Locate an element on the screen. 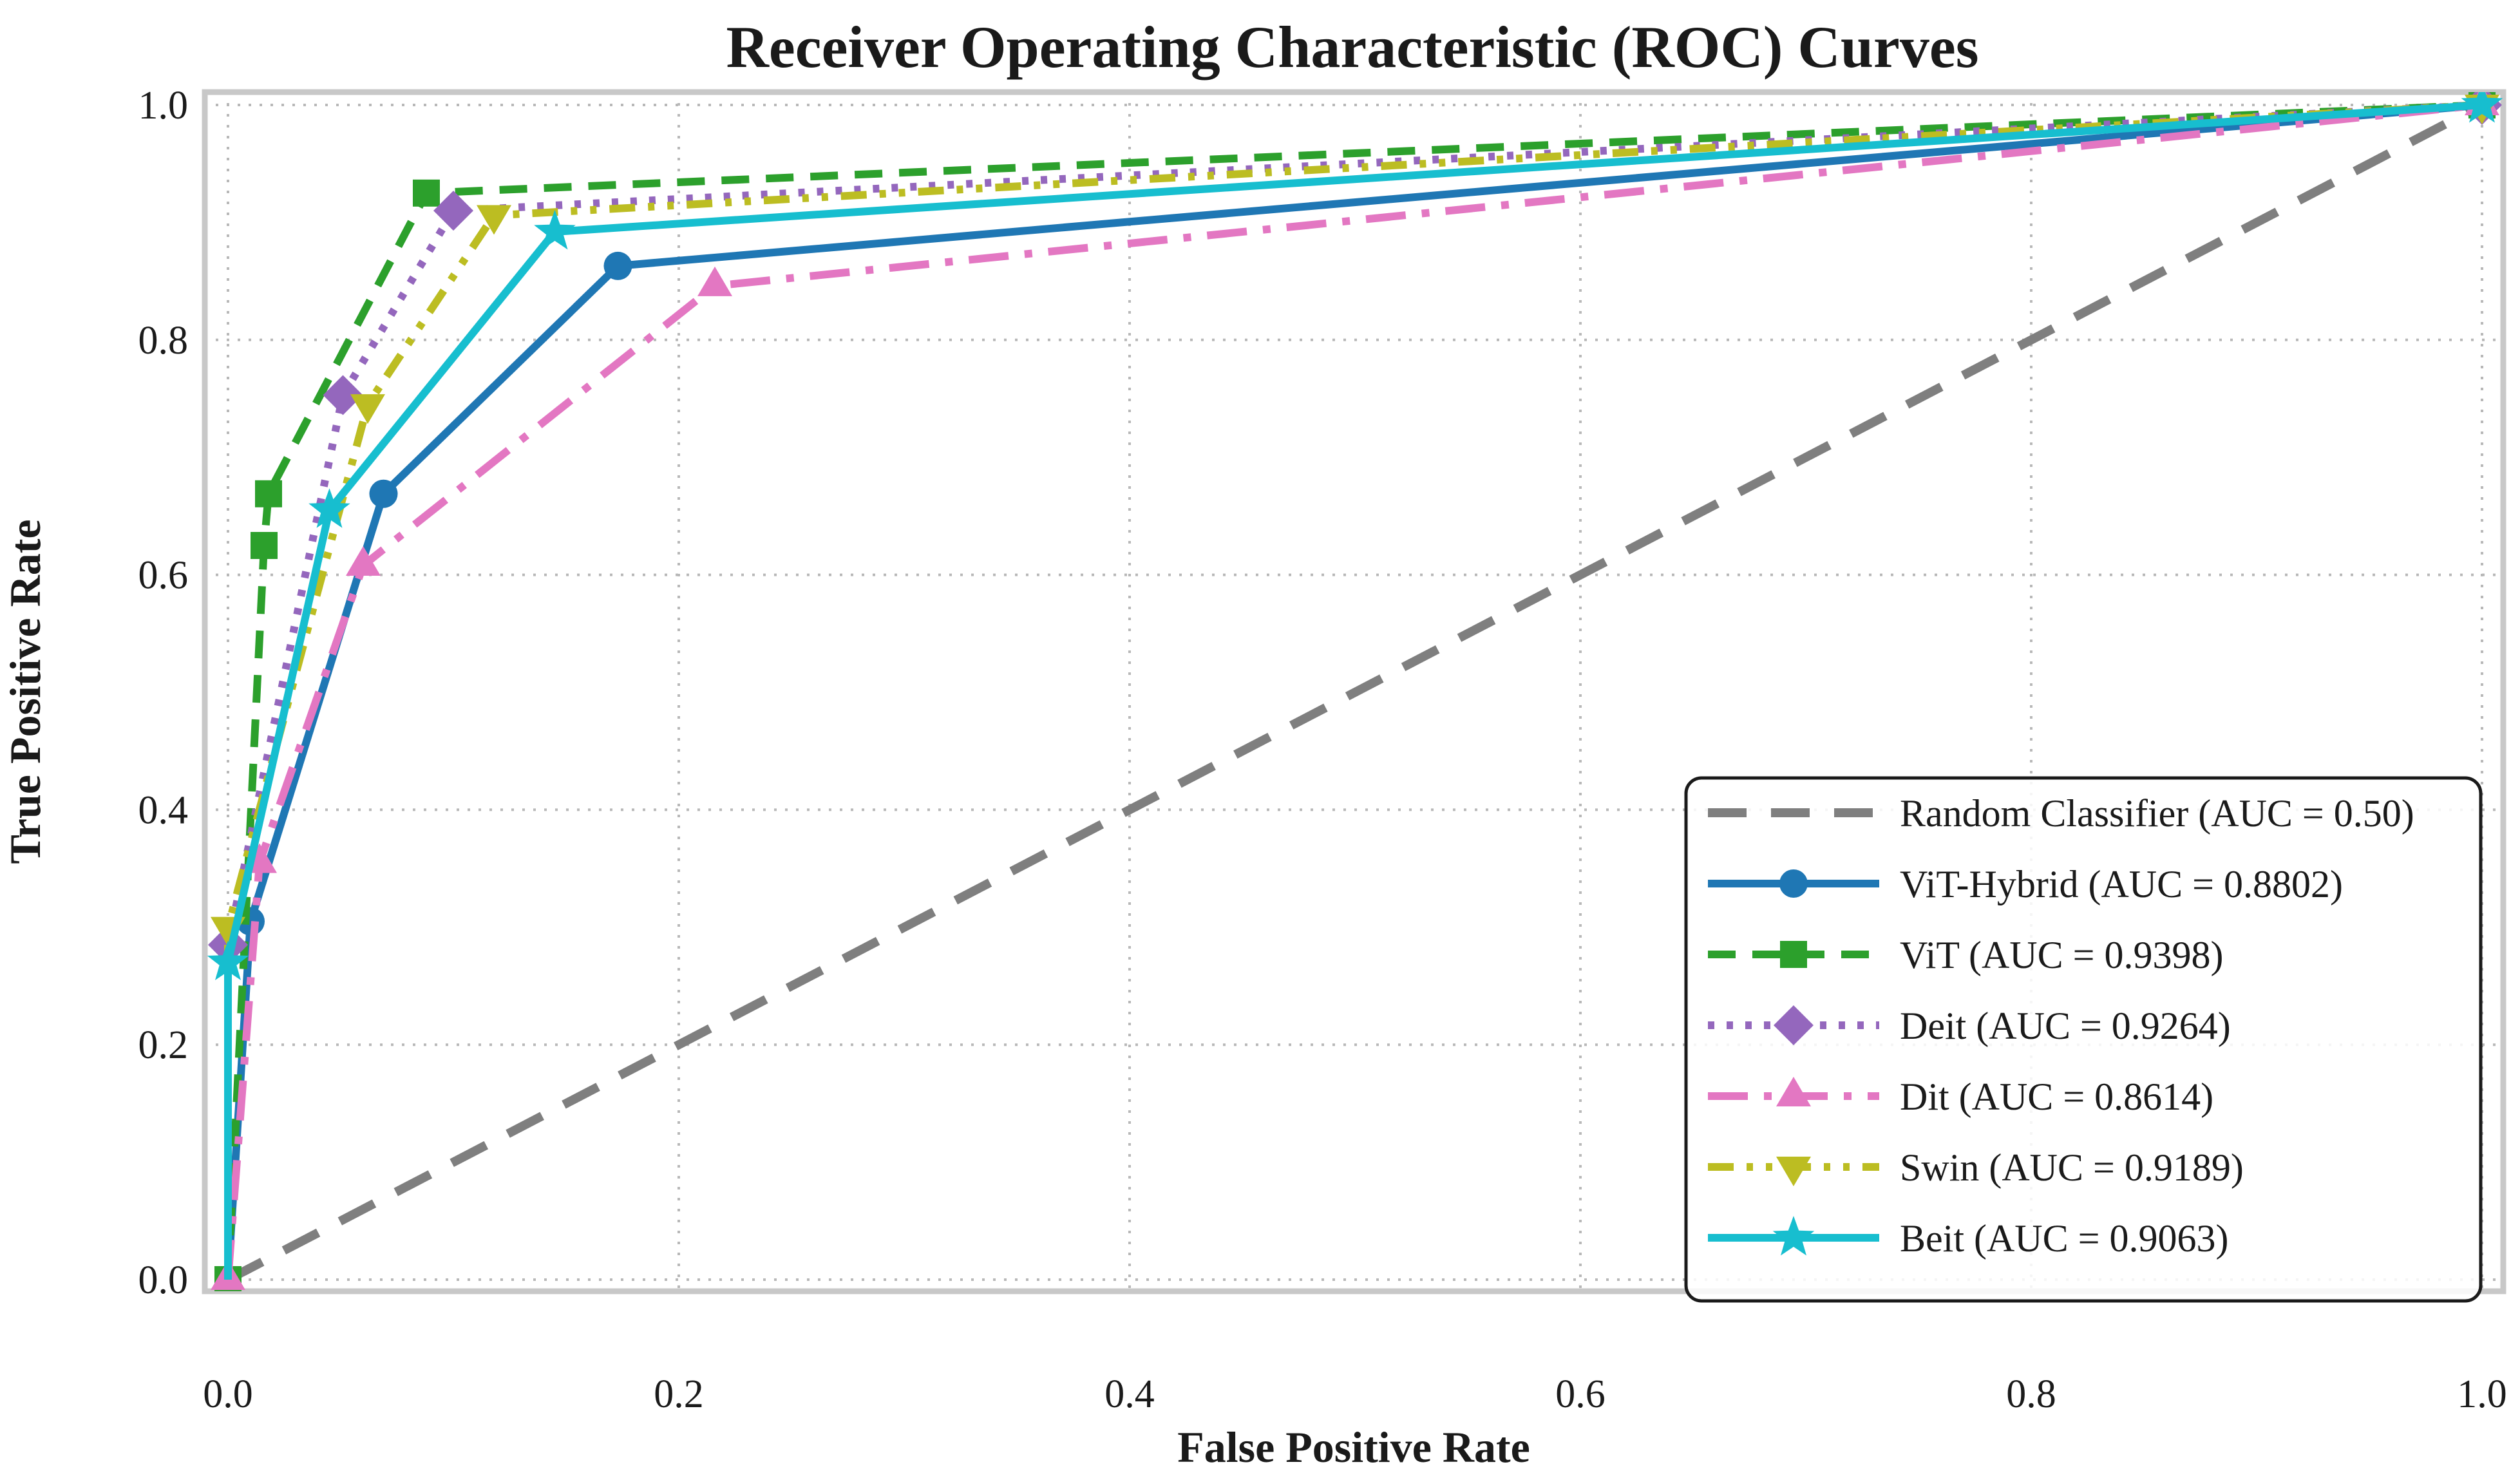 Image resolution: width=2520 pixels, height=1478 pixels. x-tick-label: 0.6 is located at coordinates (1580, 1394).